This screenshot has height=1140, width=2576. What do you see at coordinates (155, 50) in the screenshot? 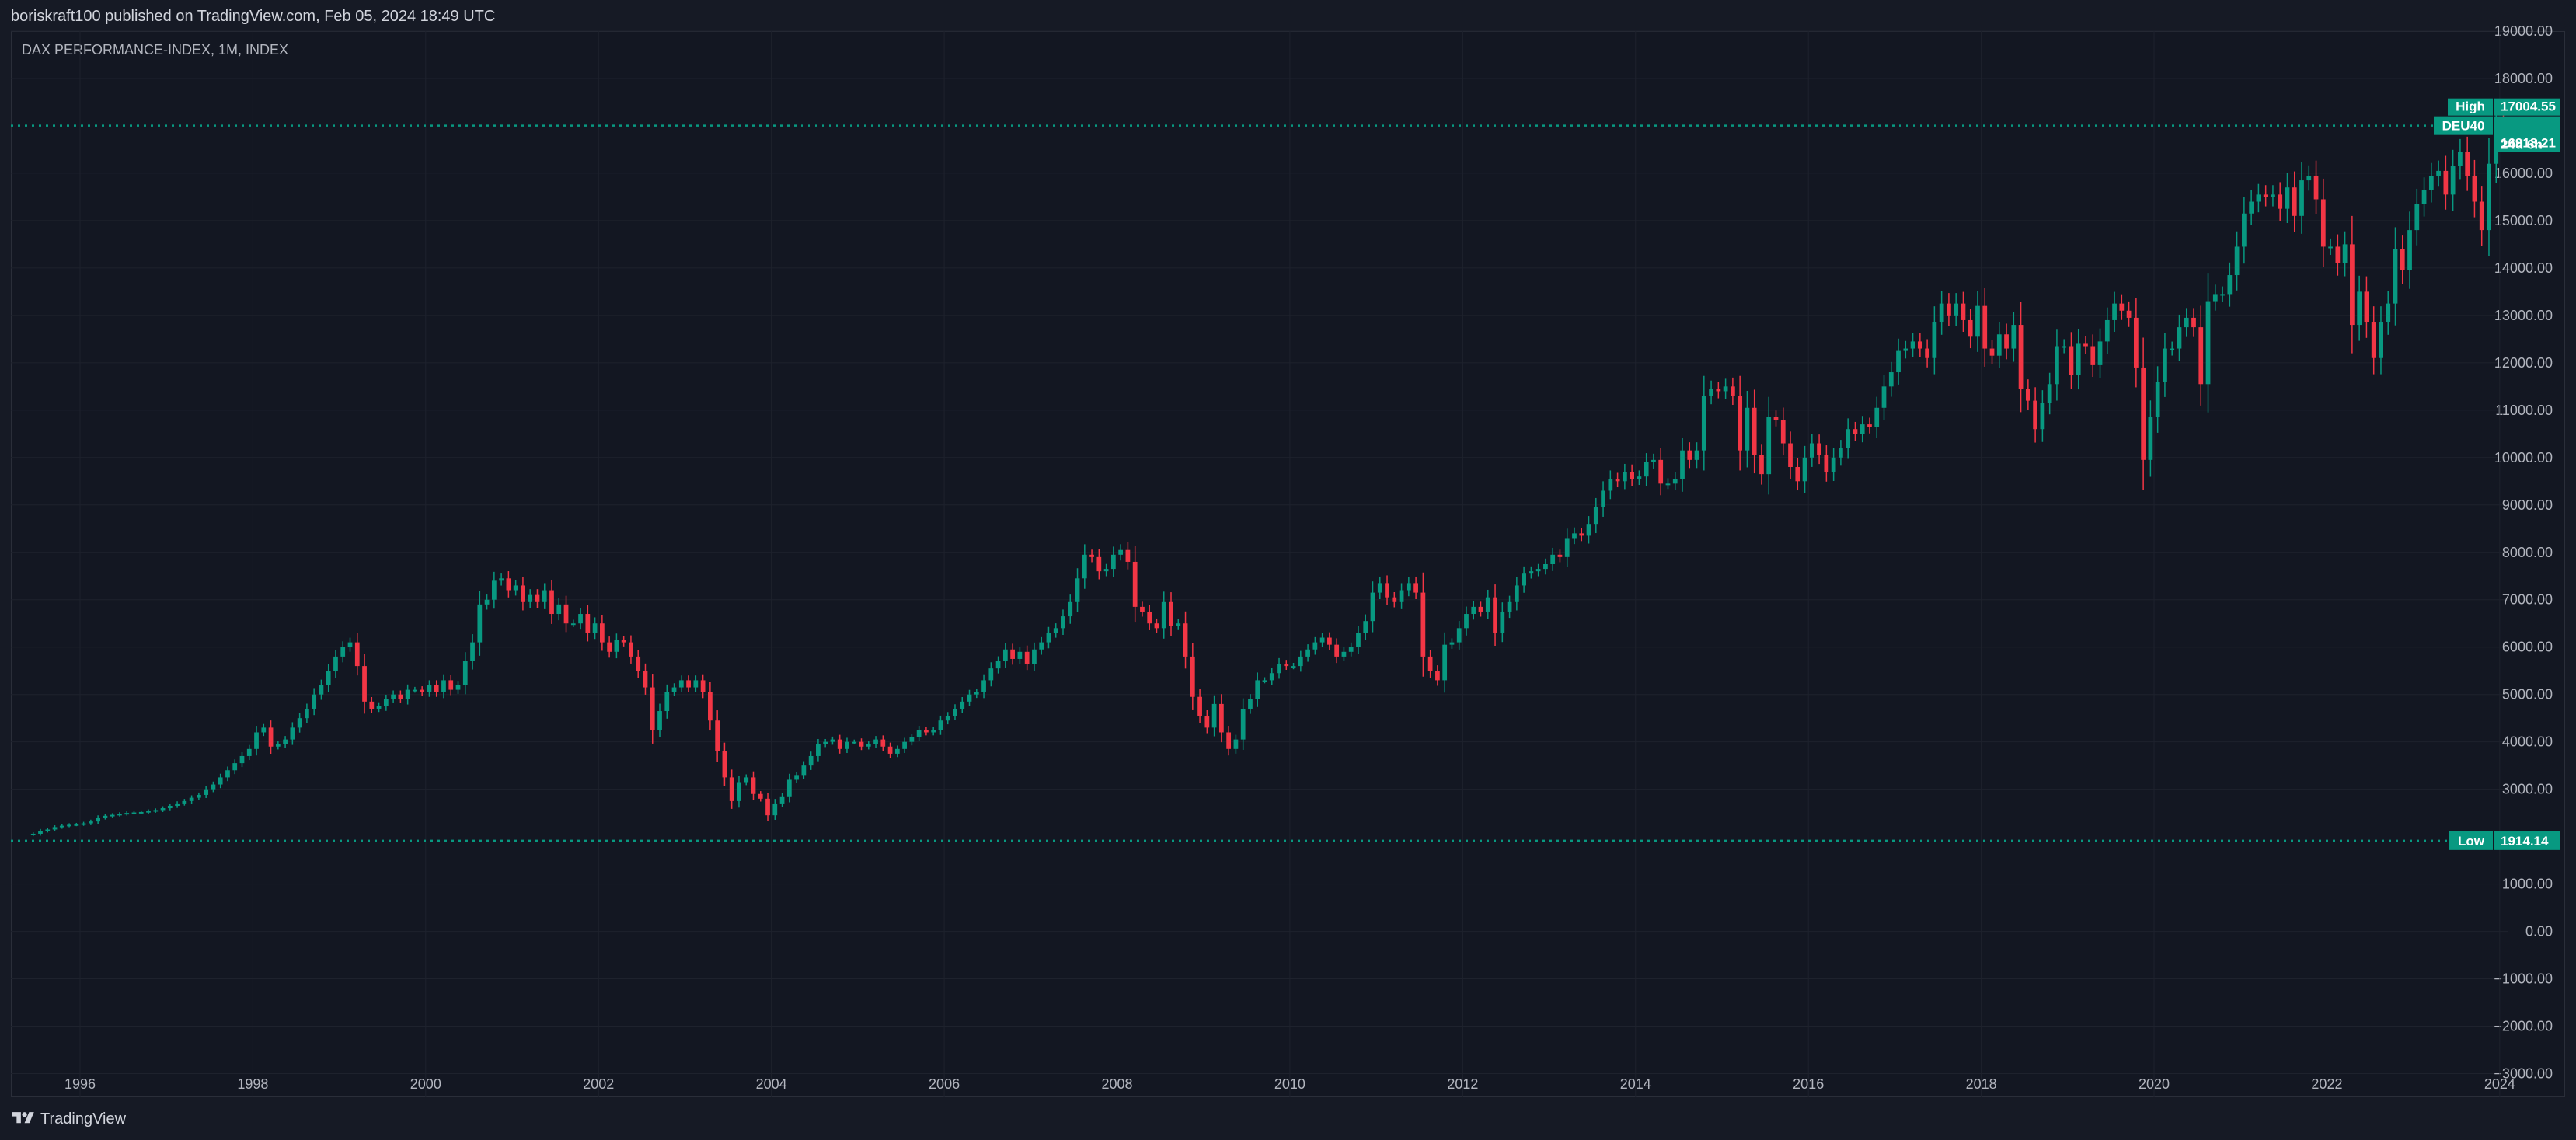
I see `chart-title: DAX PERFORMANCE-INDEX, 1M, INDEX` at bounding box center [155, 50].